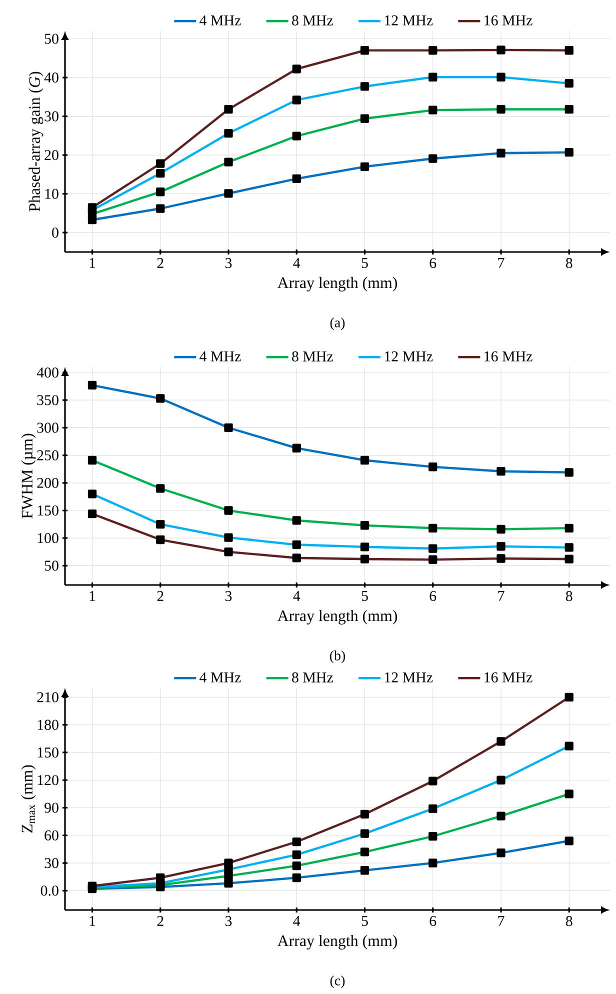  Describe the element at coordinates (28, 799) in the screenshot. I see `y-axis-title: Z$_{max}$ (mm)` at that location.